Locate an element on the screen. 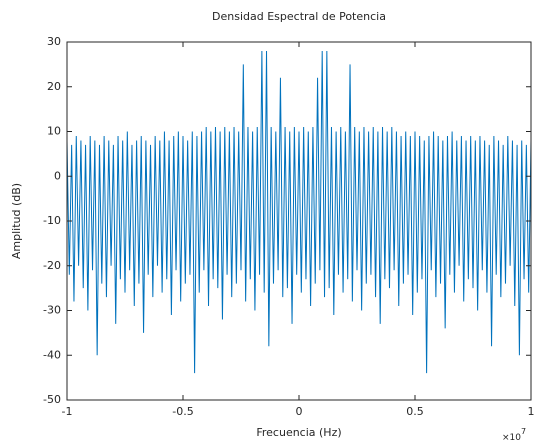  y-tick-label: -30 is located at coordinates (52, 310).